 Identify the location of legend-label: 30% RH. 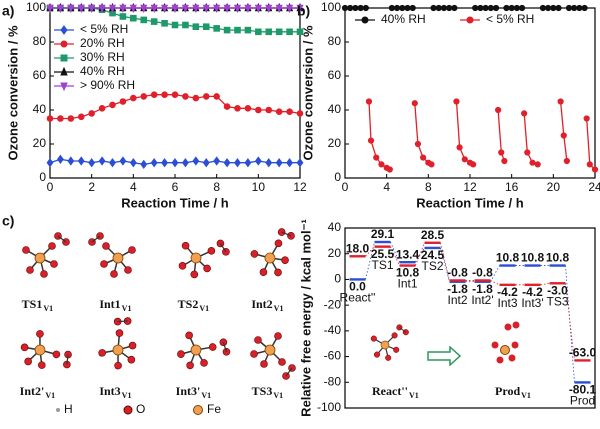
(102, 57).